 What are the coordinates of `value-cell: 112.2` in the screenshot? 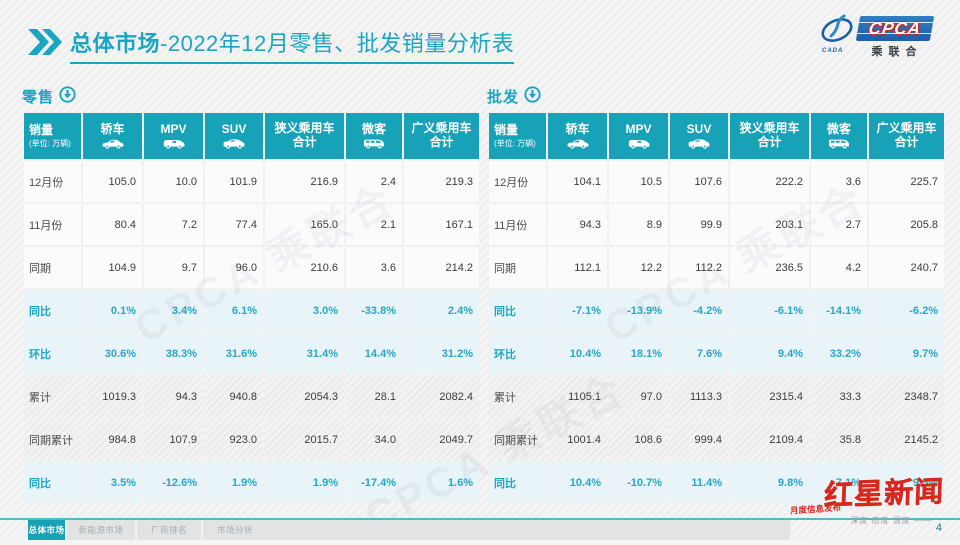 It's located at (699, 267).